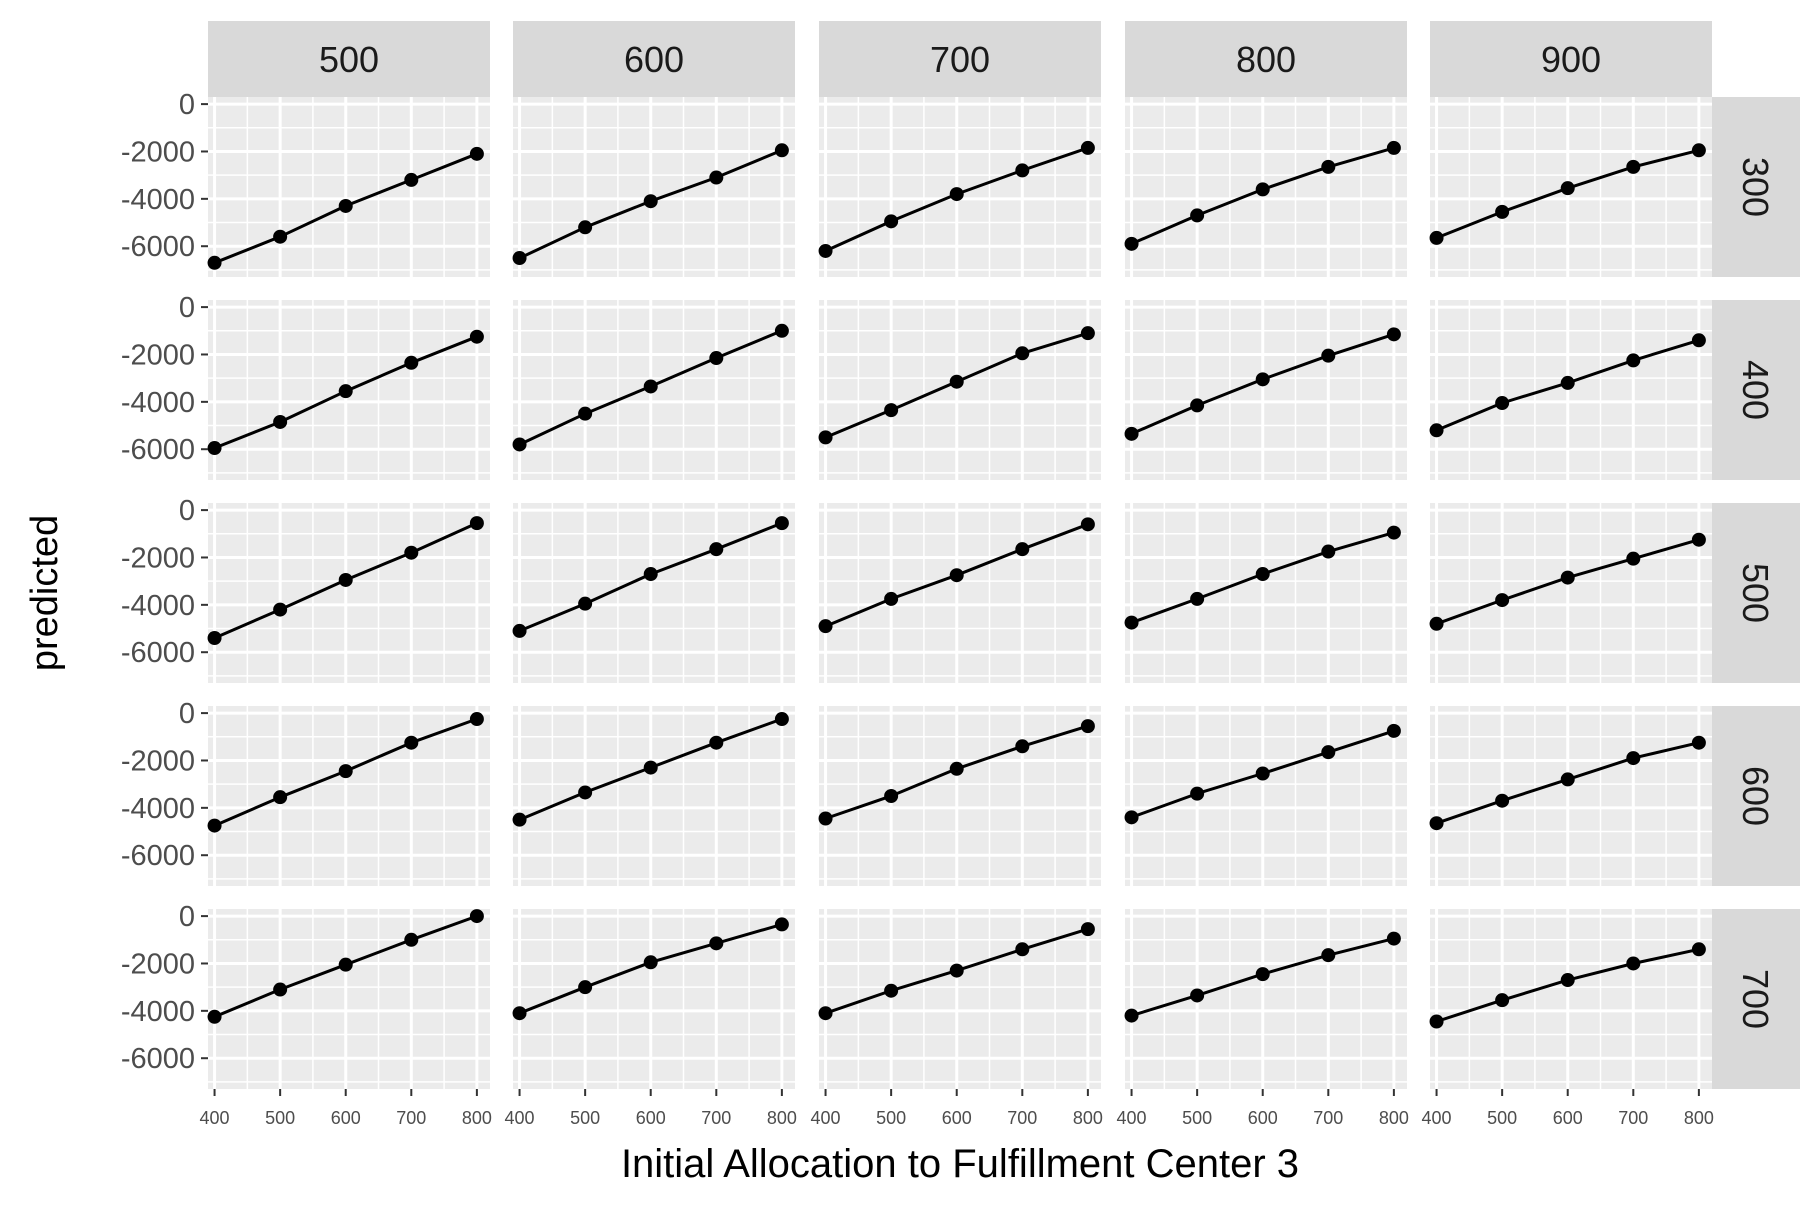  I want to click on y-tick-label: -4000, so click(158, 1012).